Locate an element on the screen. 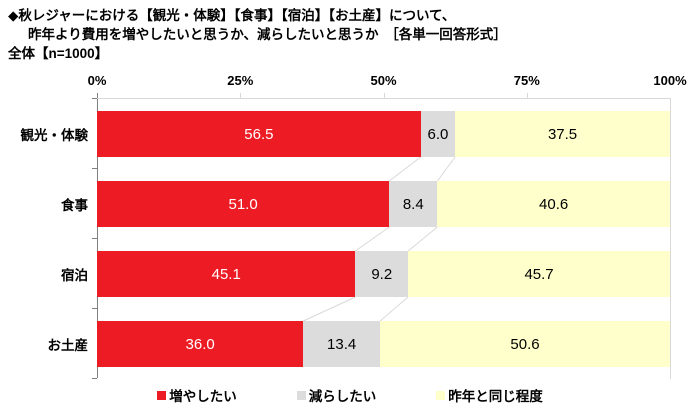 This screenshot has width=700, height=419. category-labels: 観光・体験食事宿泊お土産 is located at coordinates (45, 238).